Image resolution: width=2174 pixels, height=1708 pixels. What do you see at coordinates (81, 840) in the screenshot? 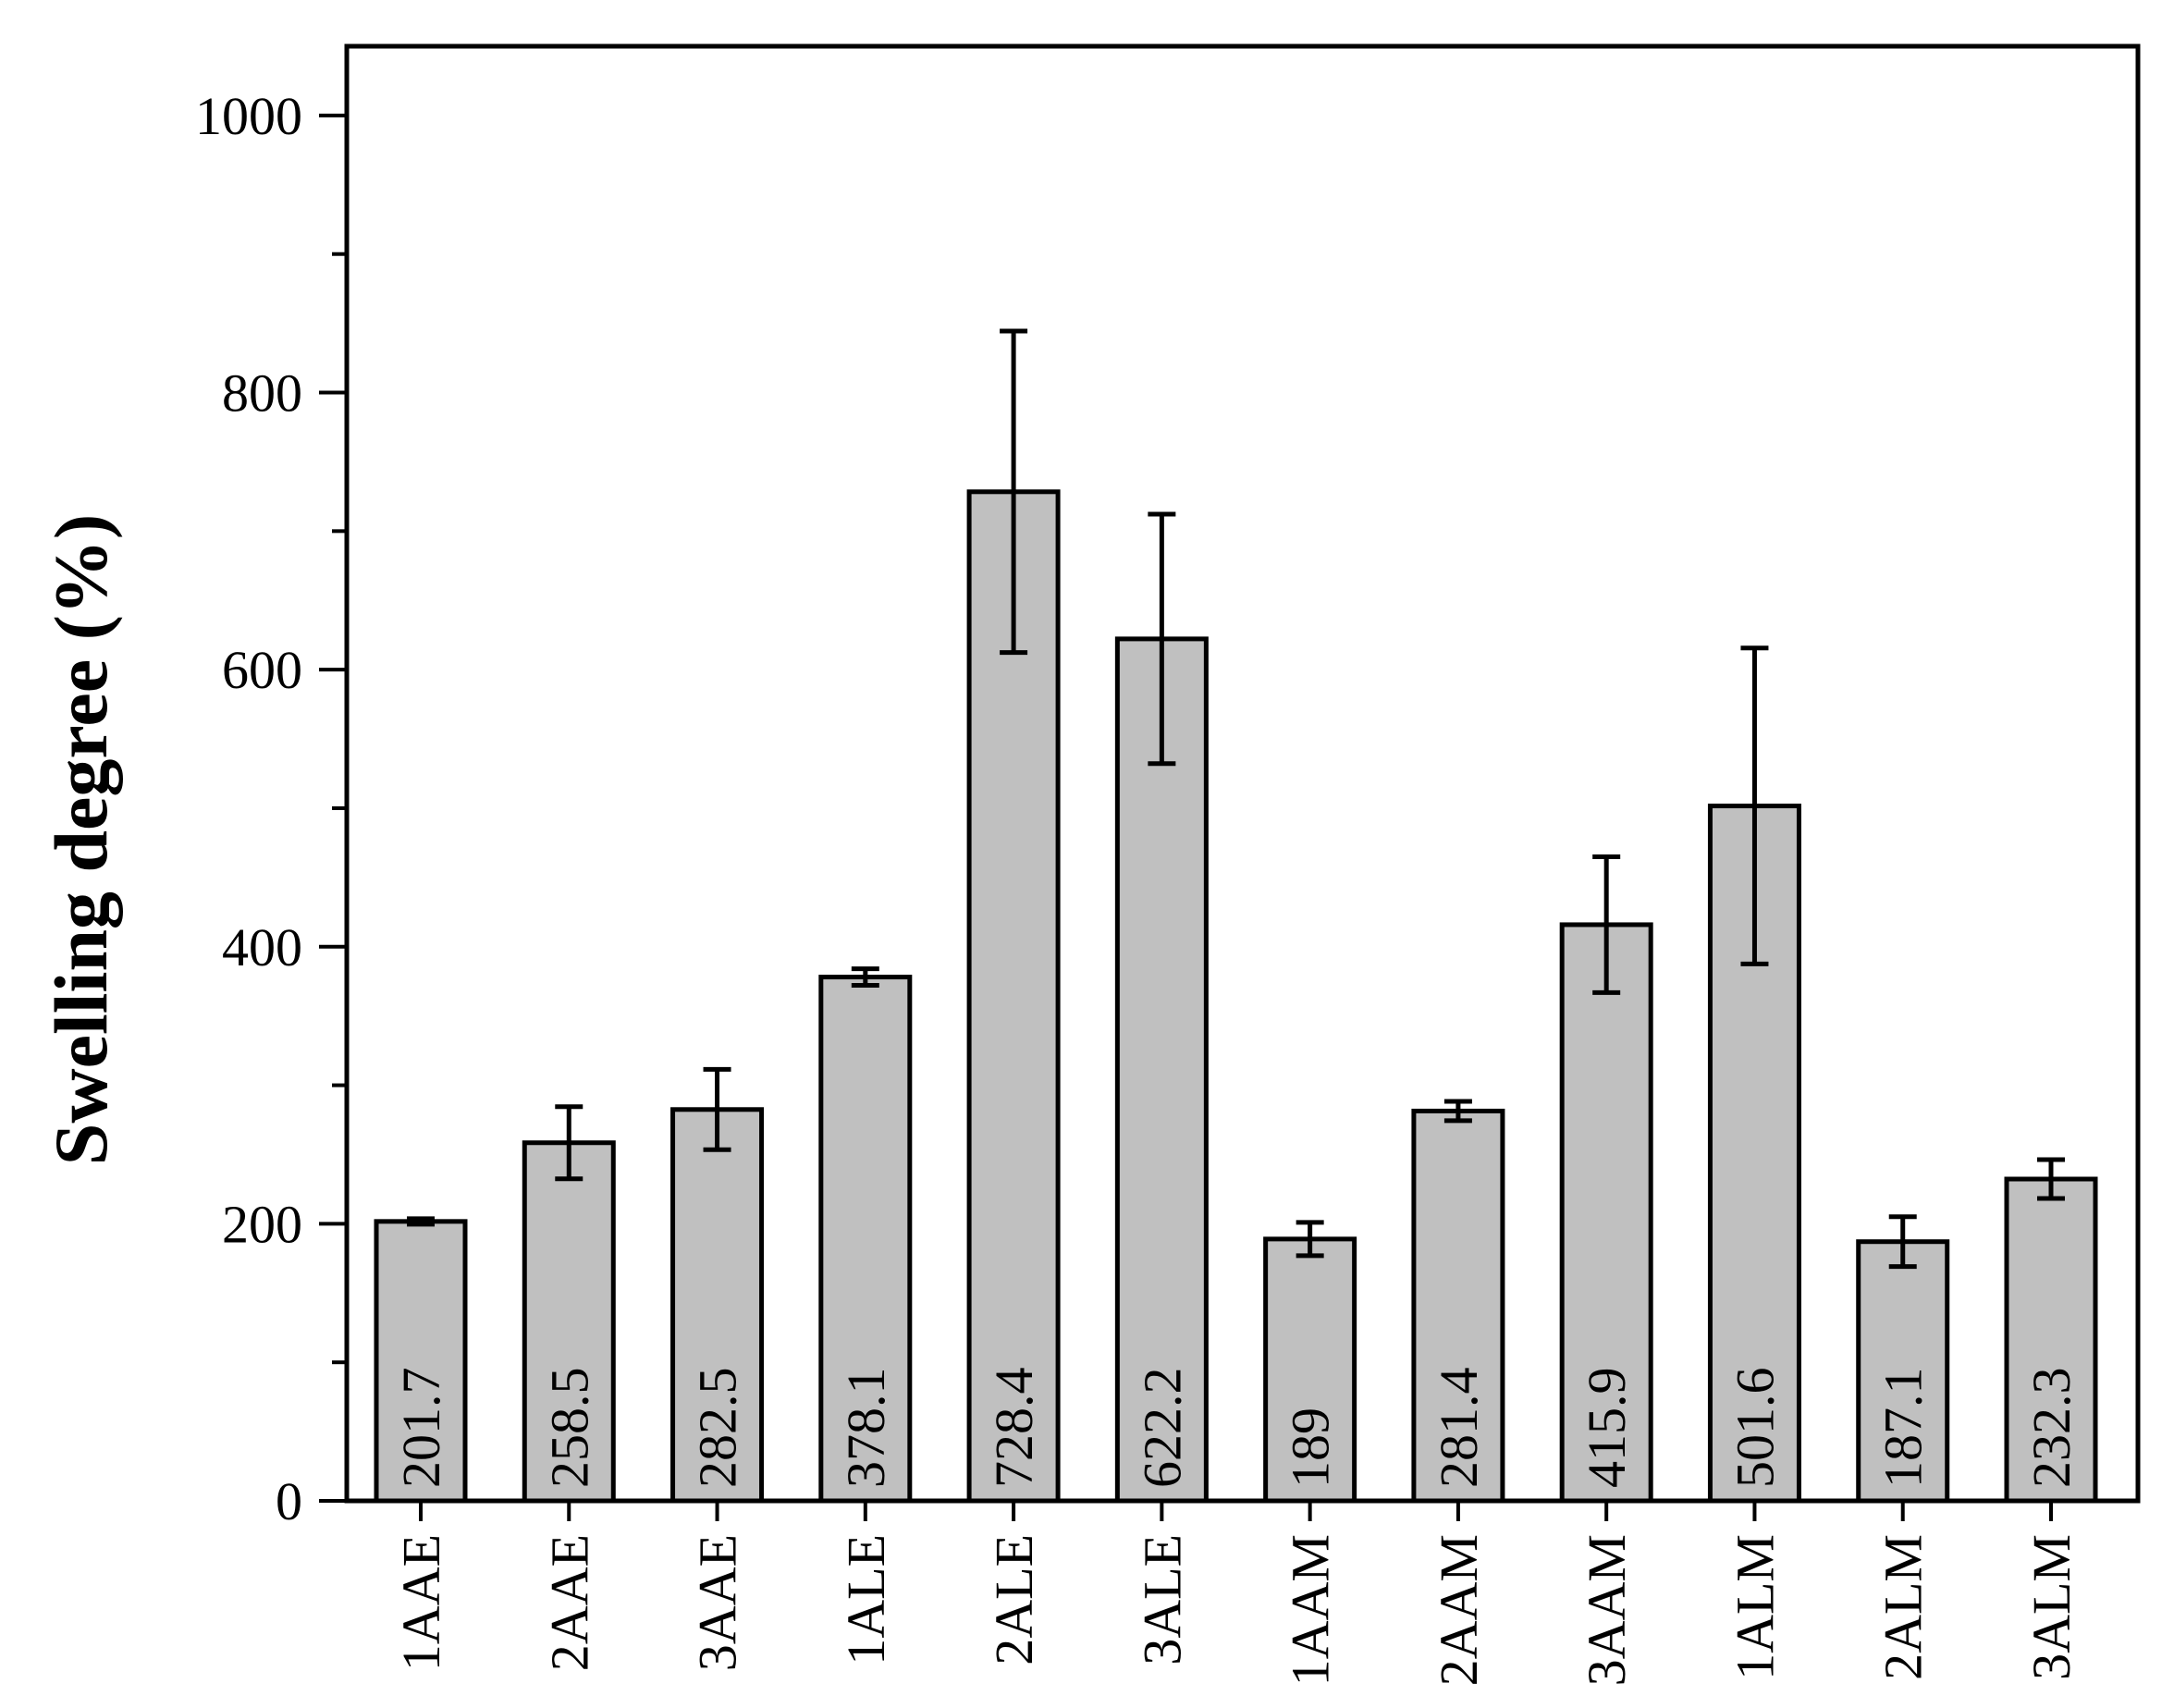
I see `y-axis-title: Swelling degree (%)` at bounding box center [81, 840].